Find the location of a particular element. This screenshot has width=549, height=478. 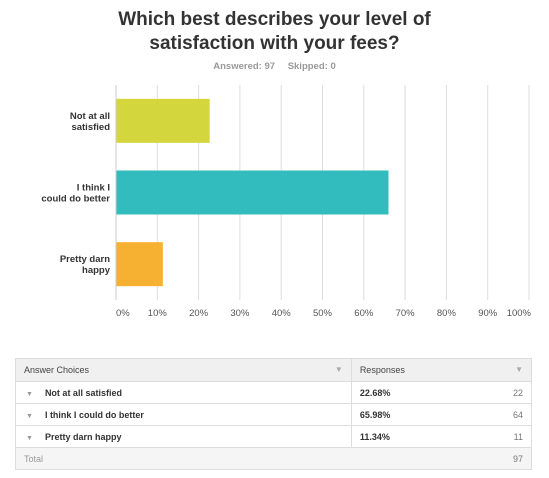

question-title-line-2: satisfaction with your fees? is located at coordinates (274, 43).